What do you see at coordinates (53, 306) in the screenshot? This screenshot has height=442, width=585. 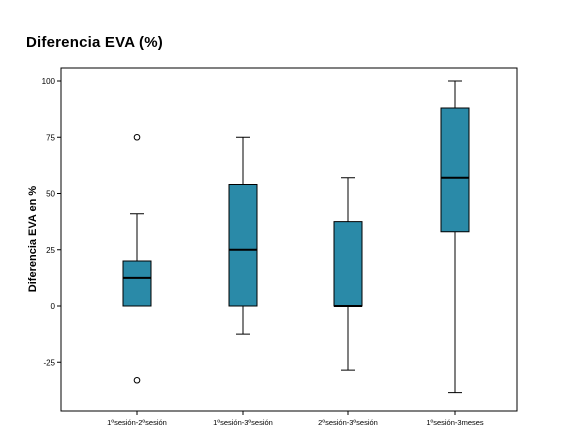 I see `y-tick-label: 0` at bounding box center [53, 306].